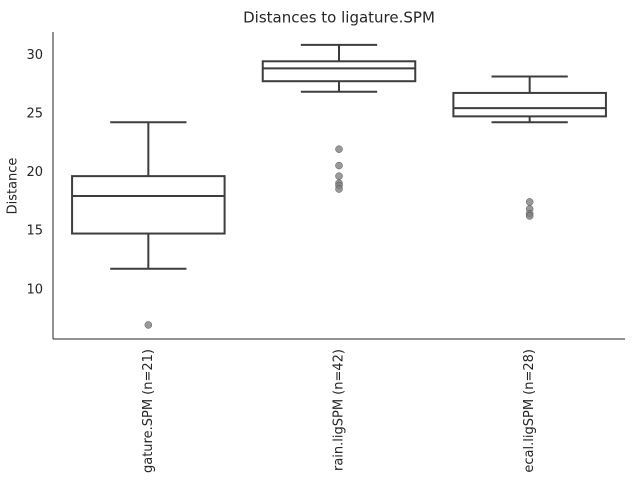 Image resolution: width=640 pixels, height=480 pixels. What do you see at coordinates (148, 411) in the screenshot?
I see `x-tick-label: gature.SPM (n=21)` at bounding box center [148, 411].